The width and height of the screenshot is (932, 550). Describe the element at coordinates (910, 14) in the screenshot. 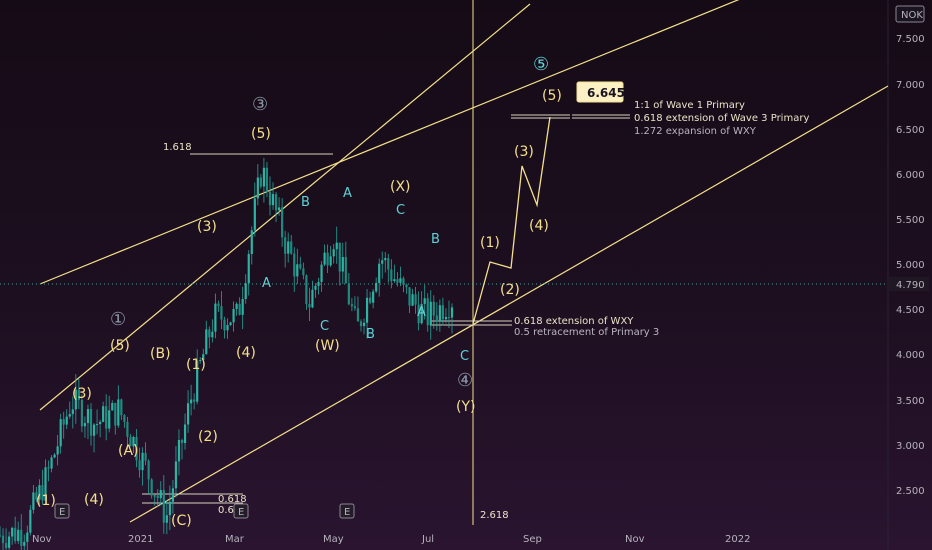

I see `currency-badge` at that location.